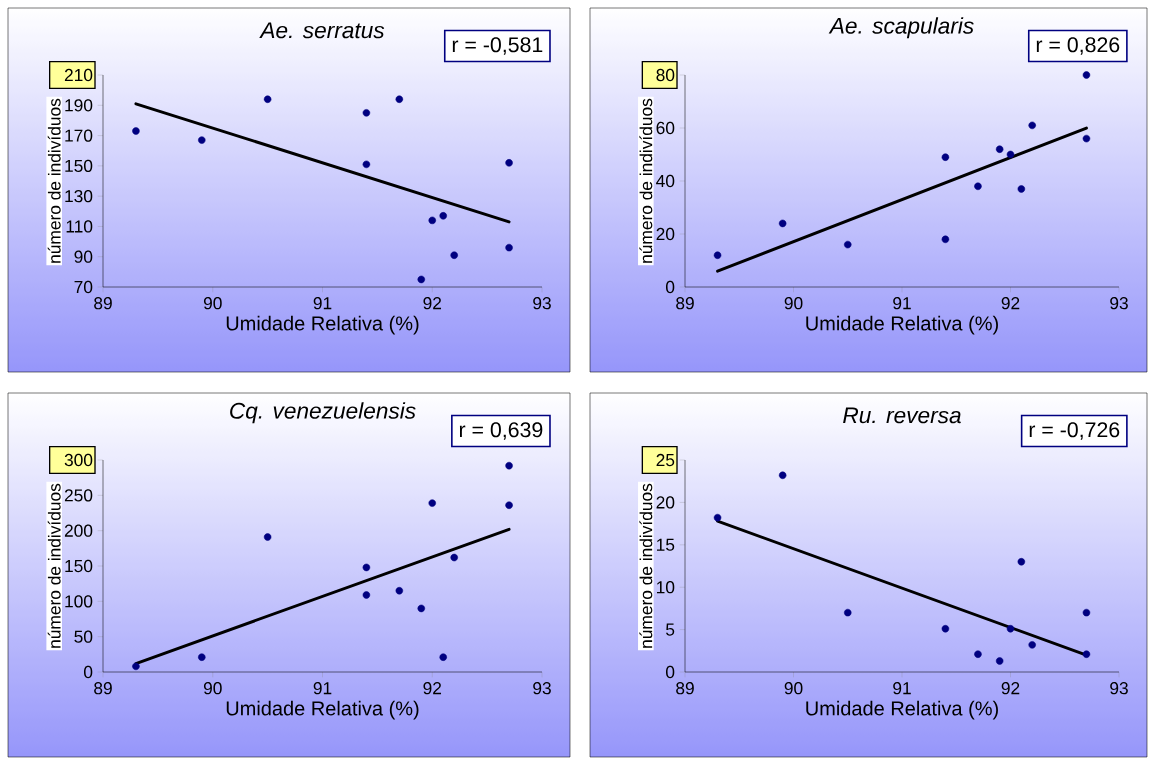  Describe the element at coordinates (83, 636) in the screenshot. I see `y-tick-label: 50` at that location.